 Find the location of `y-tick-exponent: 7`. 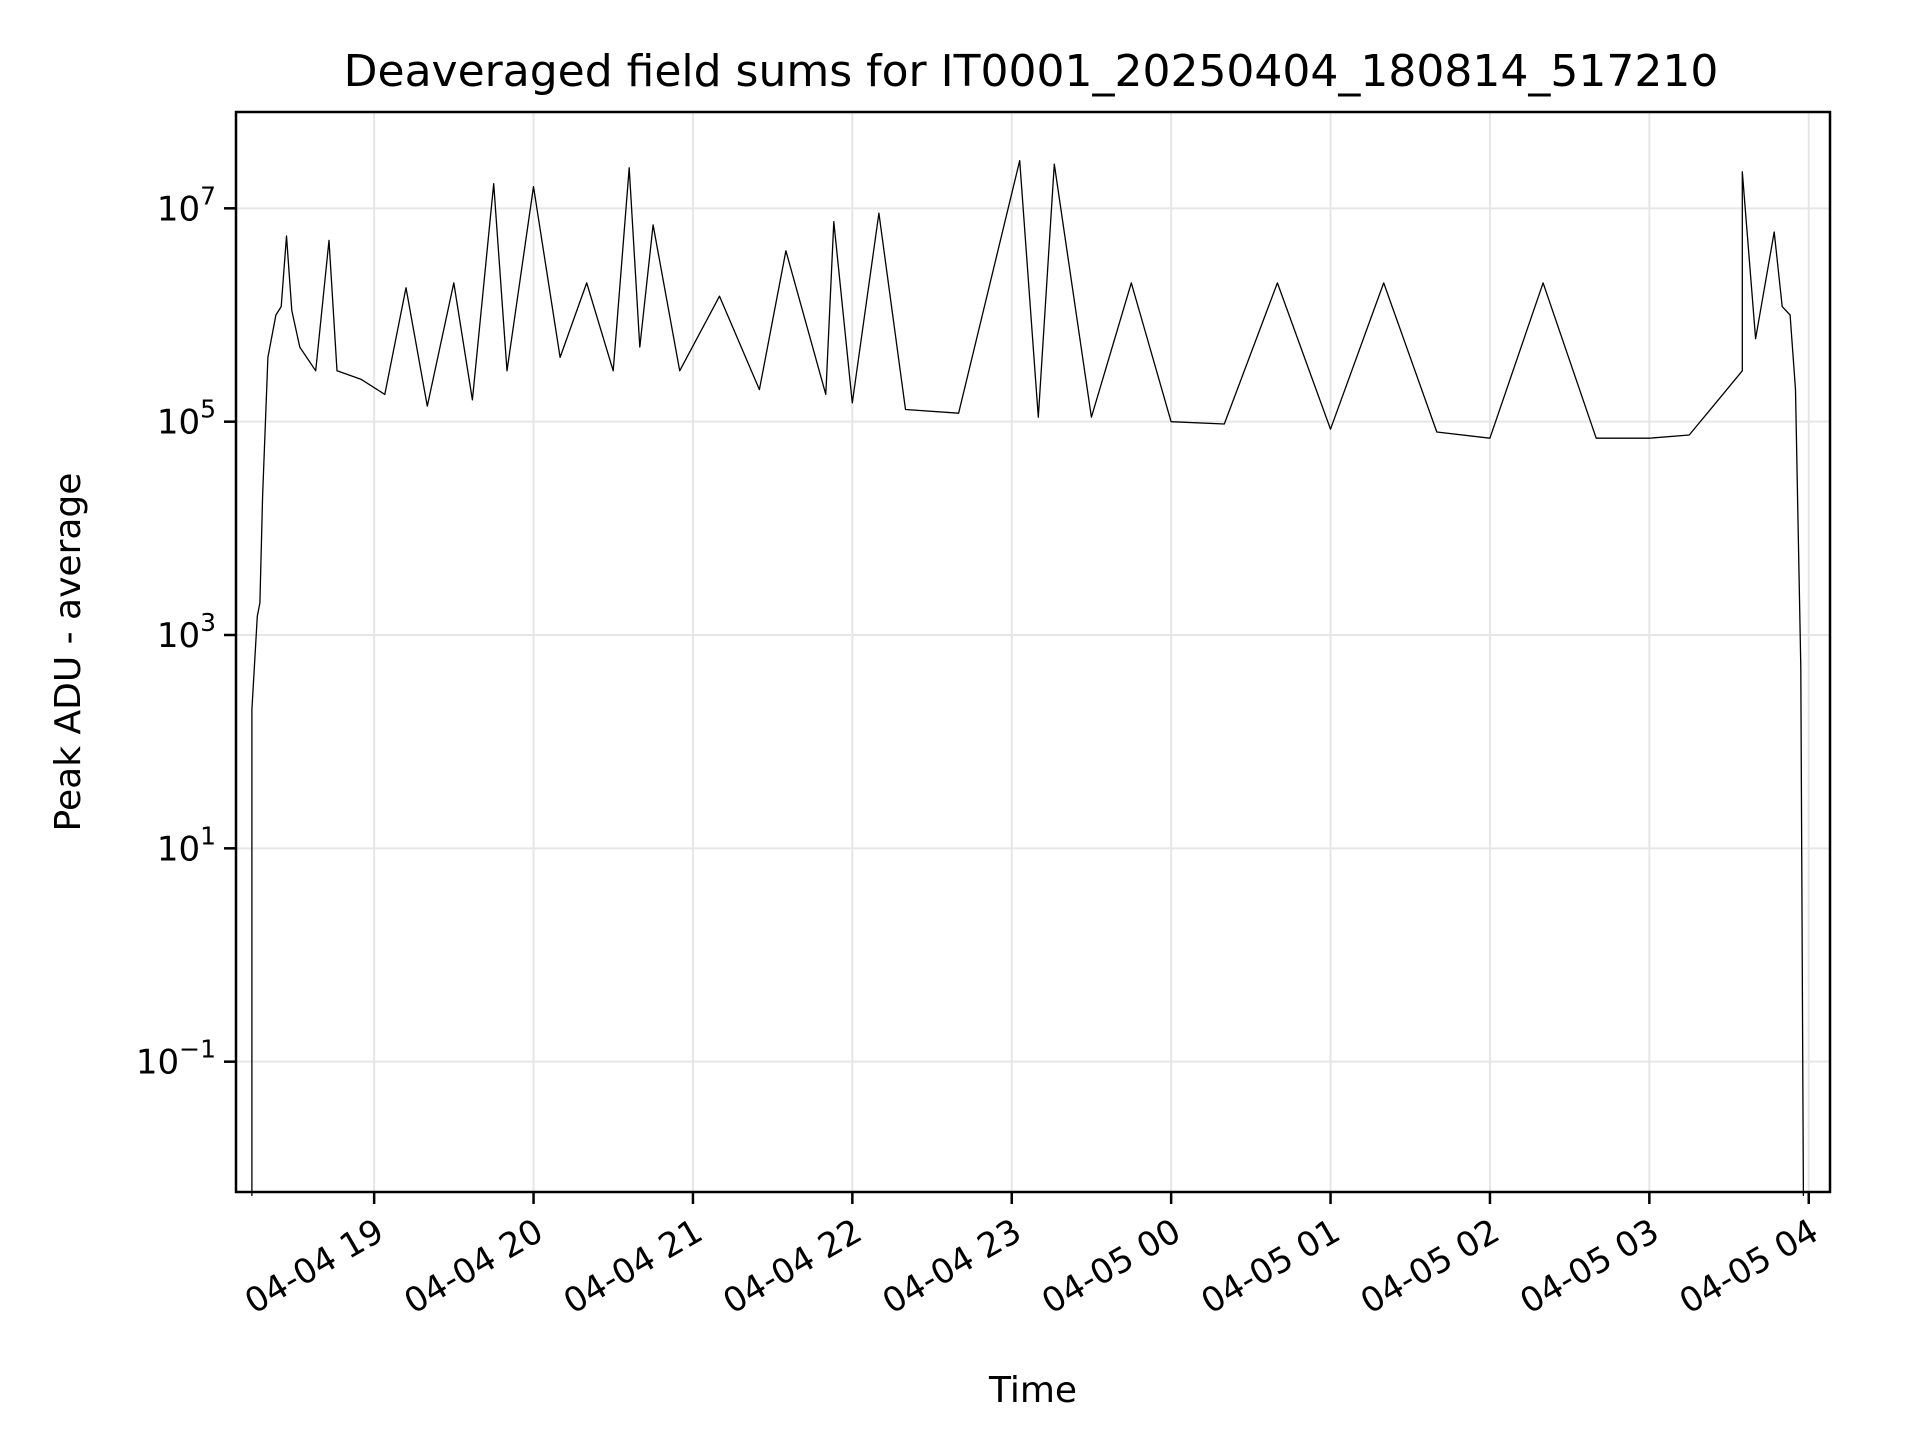

y-tick-exponent: 7 is located at coordinates (208, 195).